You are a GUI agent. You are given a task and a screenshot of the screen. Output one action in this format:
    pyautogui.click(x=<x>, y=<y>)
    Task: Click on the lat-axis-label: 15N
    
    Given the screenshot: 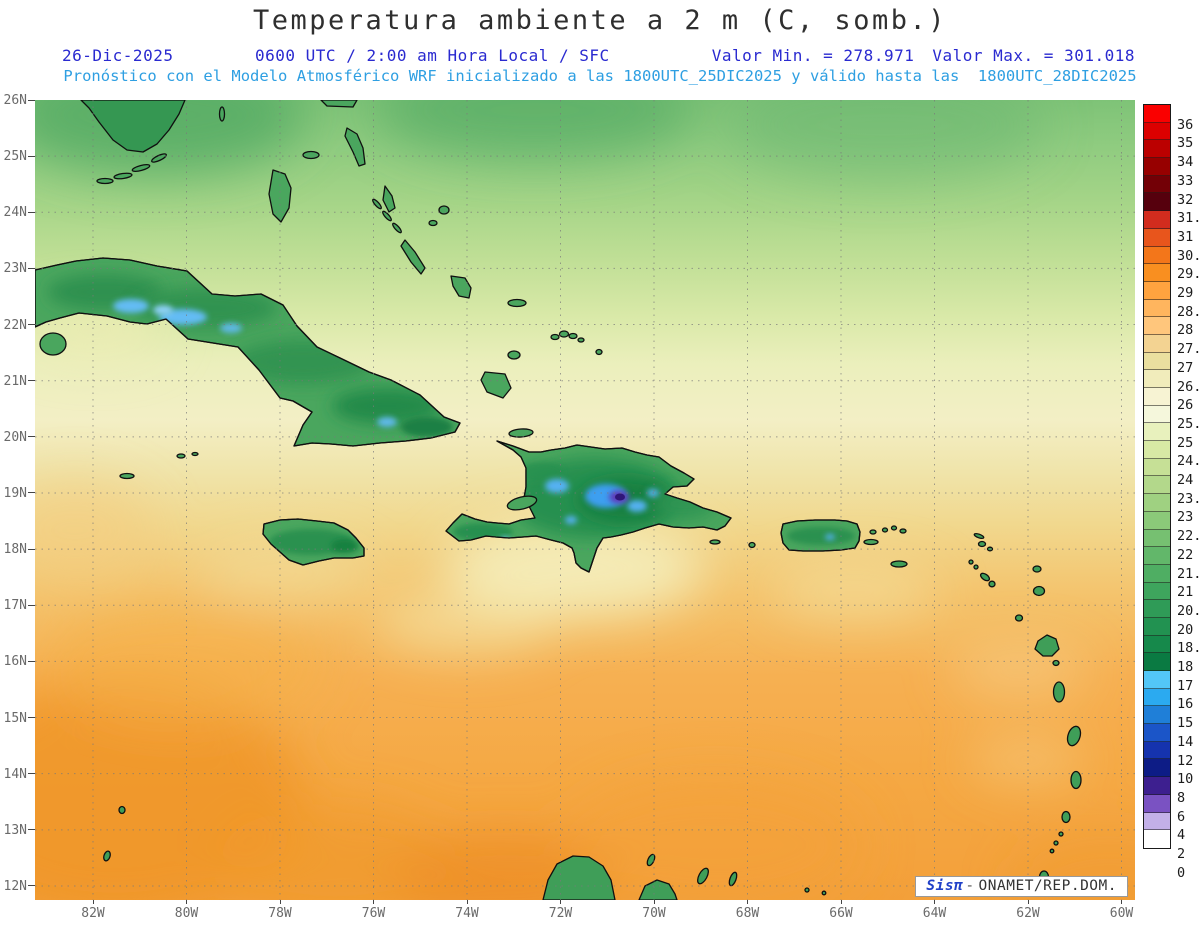 What is the action you would take?
    pyautogui.click(x=15, y=718)
    